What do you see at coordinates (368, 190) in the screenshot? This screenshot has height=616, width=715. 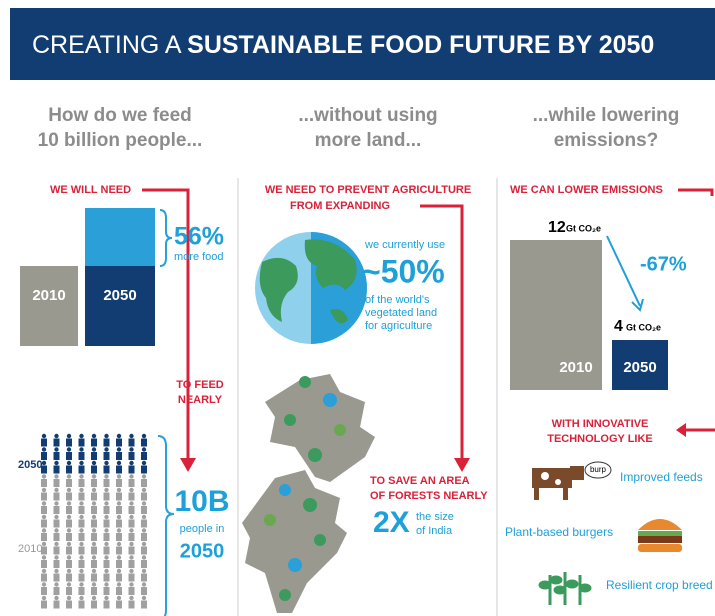 I see `callout: WE NEED TO PREVENT AGRICULTURE` at bounding box center [368, 190].